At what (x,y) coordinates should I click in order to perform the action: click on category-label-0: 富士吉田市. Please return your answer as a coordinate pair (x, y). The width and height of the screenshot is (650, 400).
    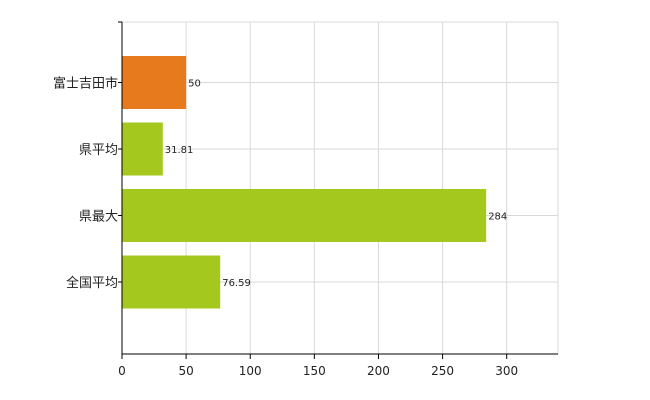
    Looking at the image, I should click on (85, 84).